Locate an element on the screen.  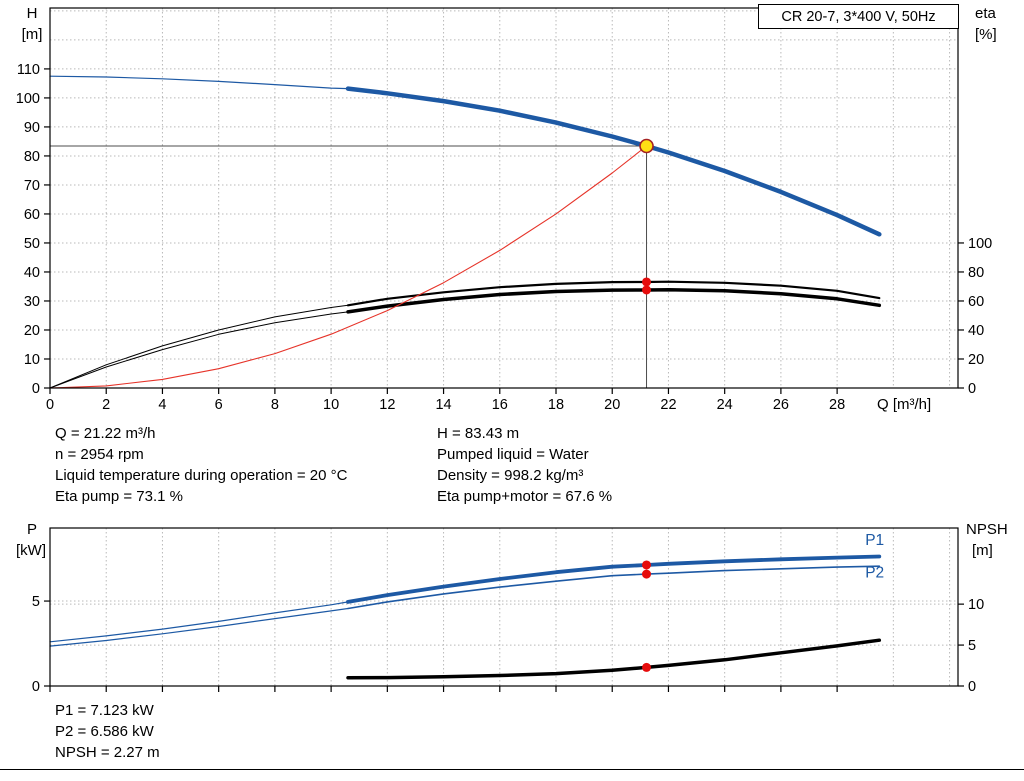
tick-label: 12 is located at coordinates (387, 405).